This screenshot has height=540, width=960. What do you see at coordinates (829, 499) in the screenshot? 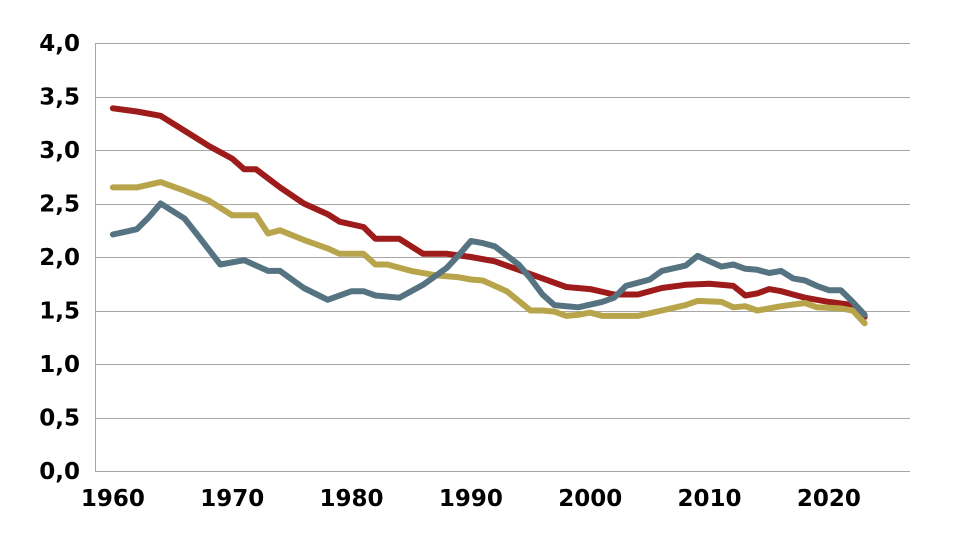
I see `x-tick-label: 2020` at bounding box center [829, 499].